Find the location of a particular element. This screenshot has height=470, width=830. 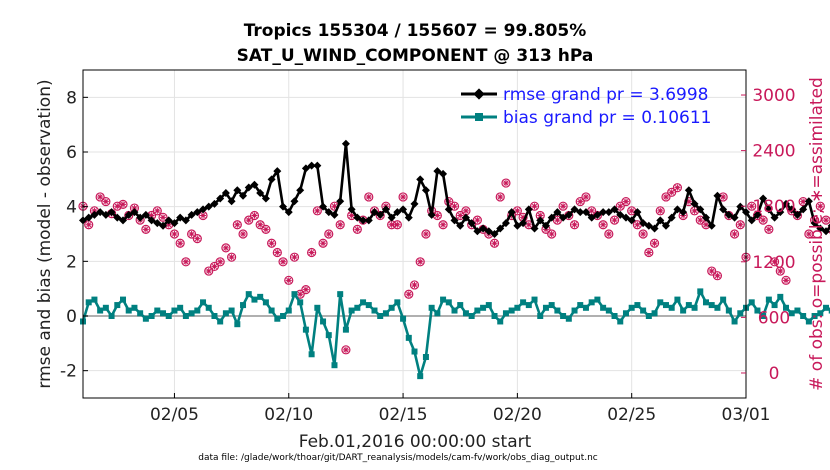

chart-title-line1: Tropics 155304 / 155607 = 99.805% is located at coordinates (415, 31).